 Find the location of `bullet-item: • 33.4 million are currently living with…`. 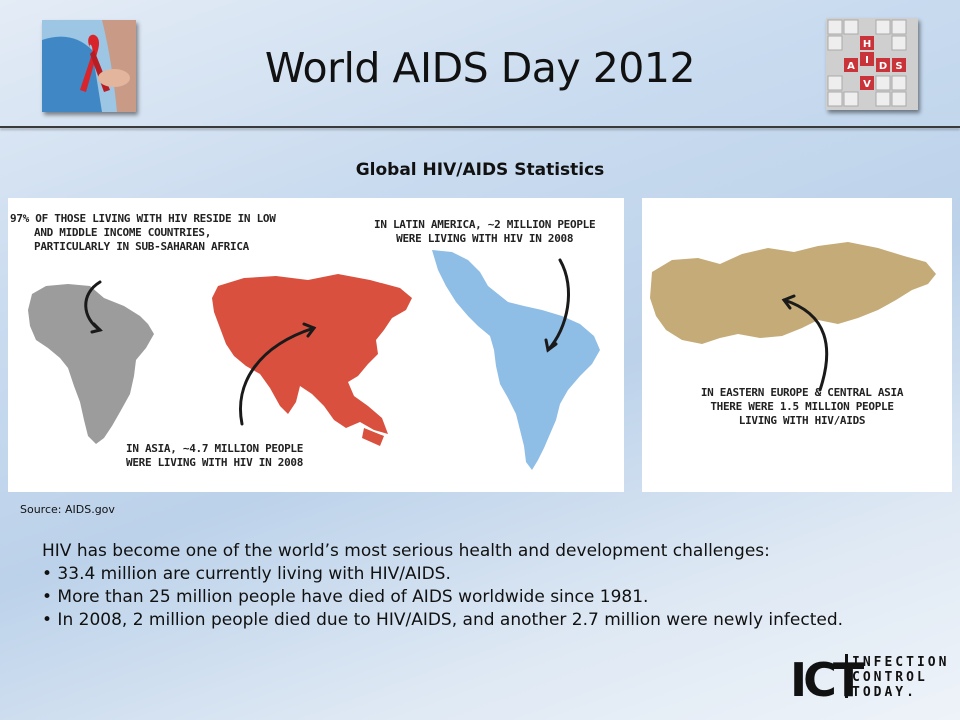

bullet-item: • 33.4 million are currently living with… is located at coordinates (246, 574).